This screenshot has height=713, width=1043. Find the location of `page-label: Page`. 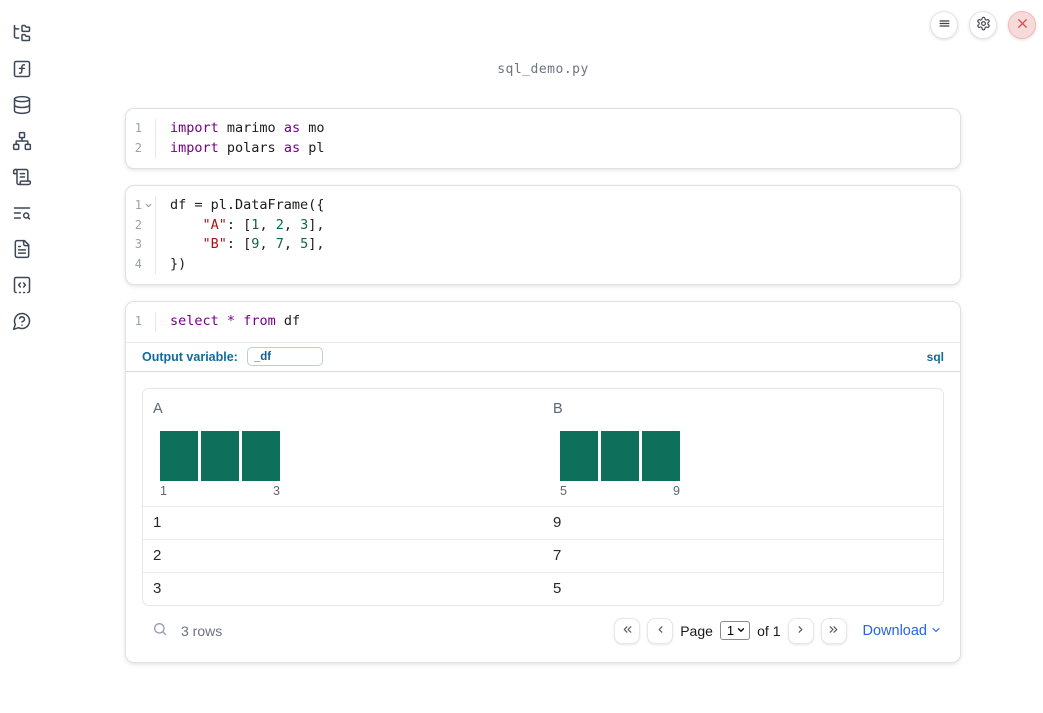

page-label: Page is located at coordinates (696, 630).